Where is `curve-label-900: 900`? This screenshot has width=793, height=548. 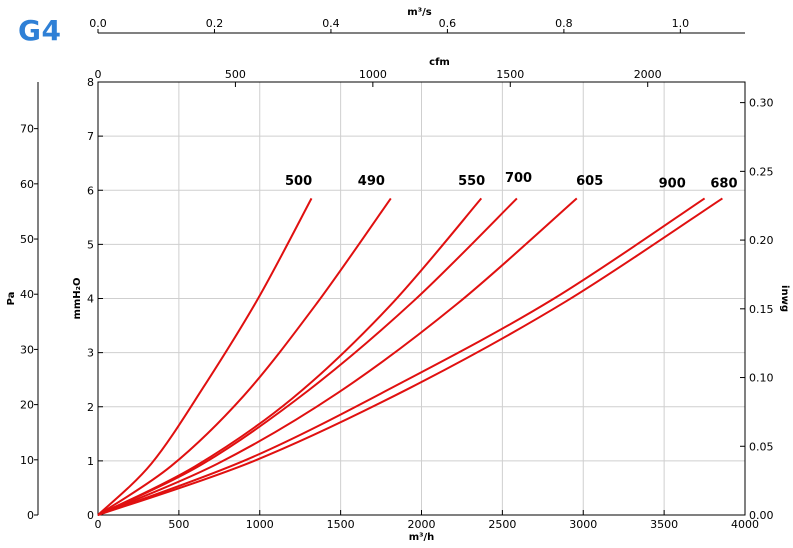 curve-label-900: 900 is located at coordinates (672, 184).